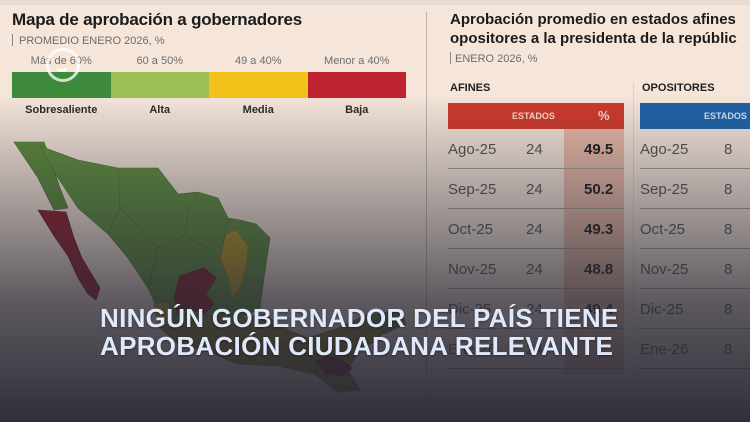 This screenshot has height=422, width=750. I want to click on afines-row: Oct-25 24 49.3, so click(536, 229).